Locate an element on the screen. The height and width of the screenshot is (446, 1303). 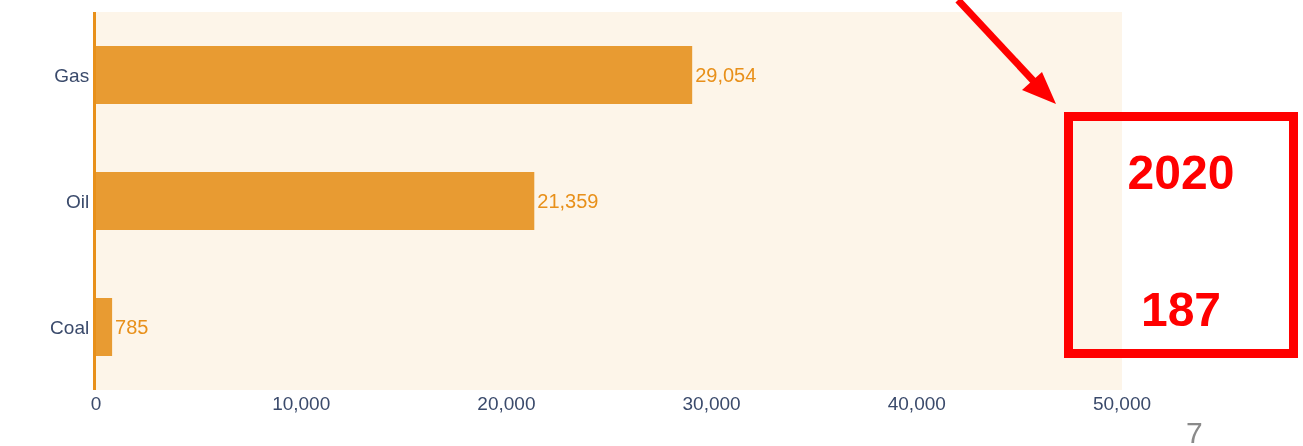
x-tick-label: 50,000 is located at coordinates (1122, 403).